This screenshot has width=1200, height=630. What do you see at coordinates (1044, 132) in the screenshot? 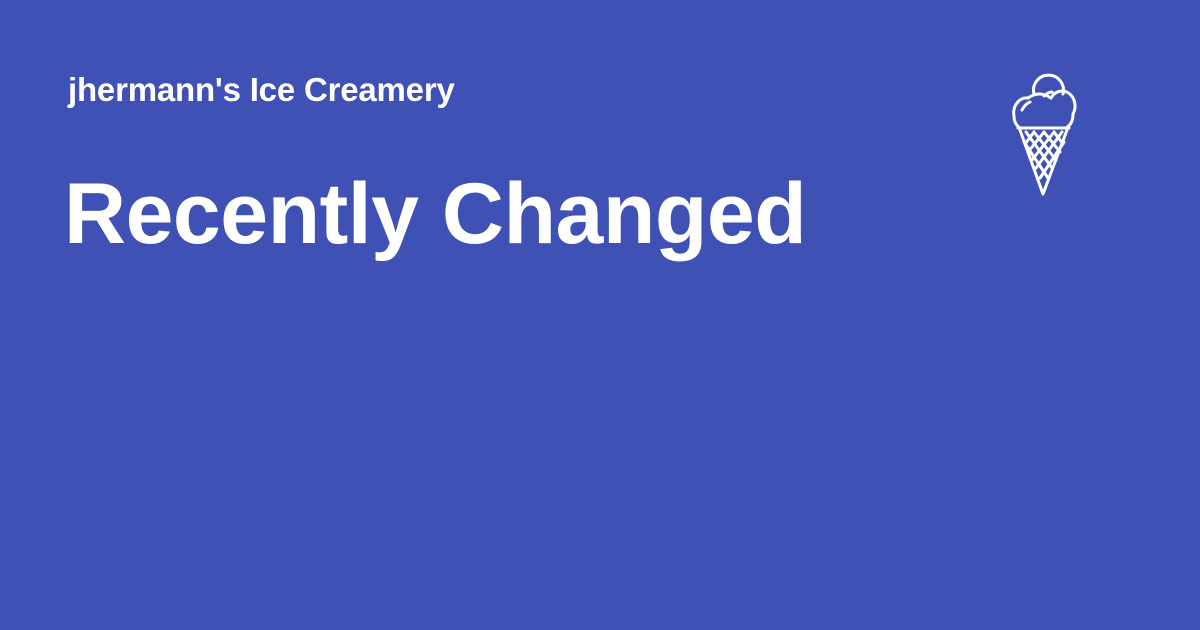
I see `ice-cream-cone-icon` at bounding box center [1044, 132].